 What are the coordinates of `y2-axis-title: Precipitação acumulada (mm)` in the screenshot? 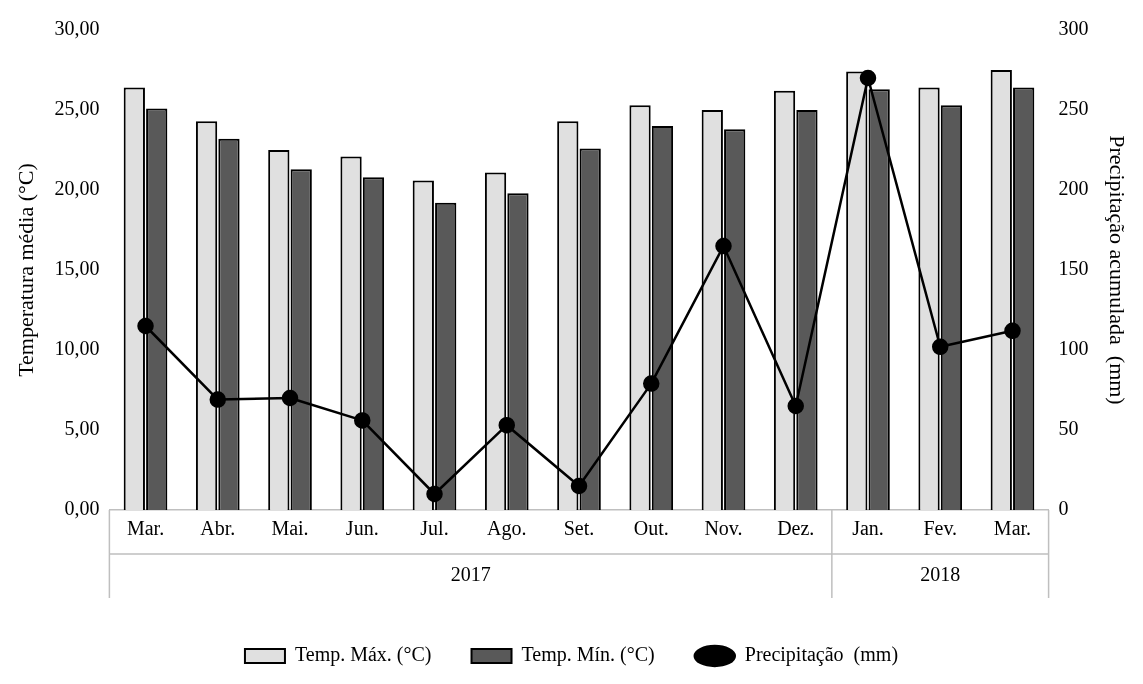 It's located at (1118, 270).